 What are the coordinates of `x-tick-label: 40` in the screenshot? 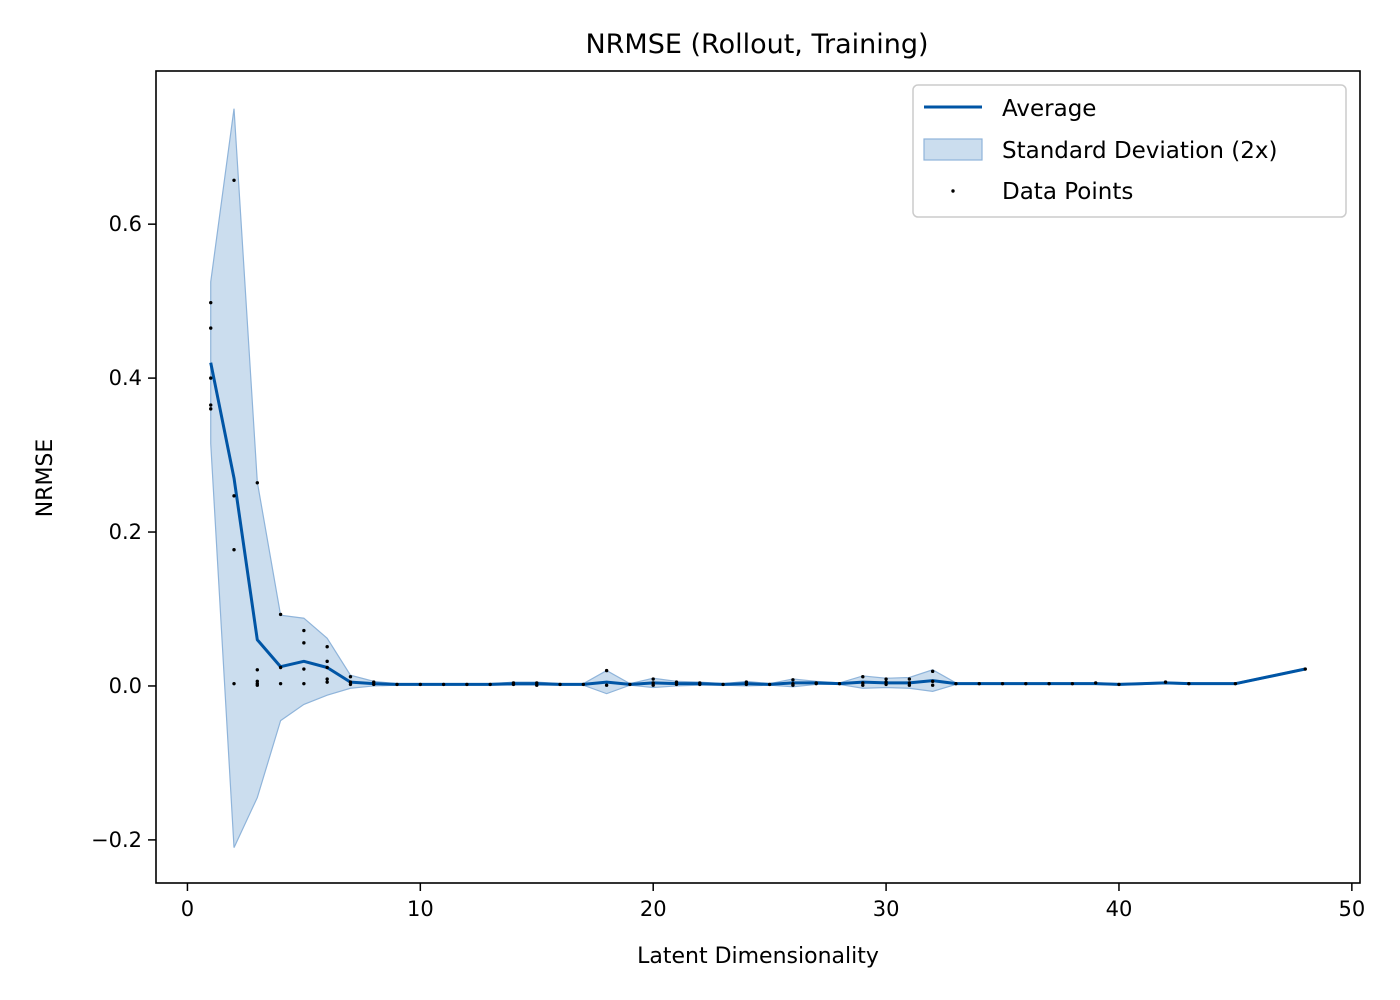 It's located at (1119, 909).